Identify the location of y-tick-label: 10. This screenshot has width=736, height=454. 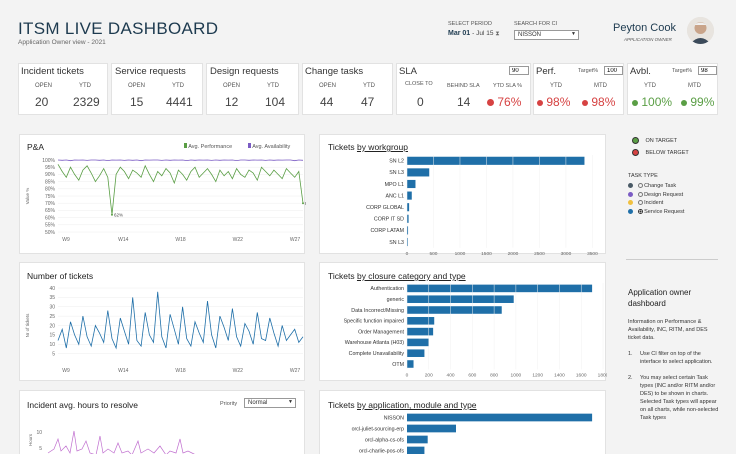
(52, 345).